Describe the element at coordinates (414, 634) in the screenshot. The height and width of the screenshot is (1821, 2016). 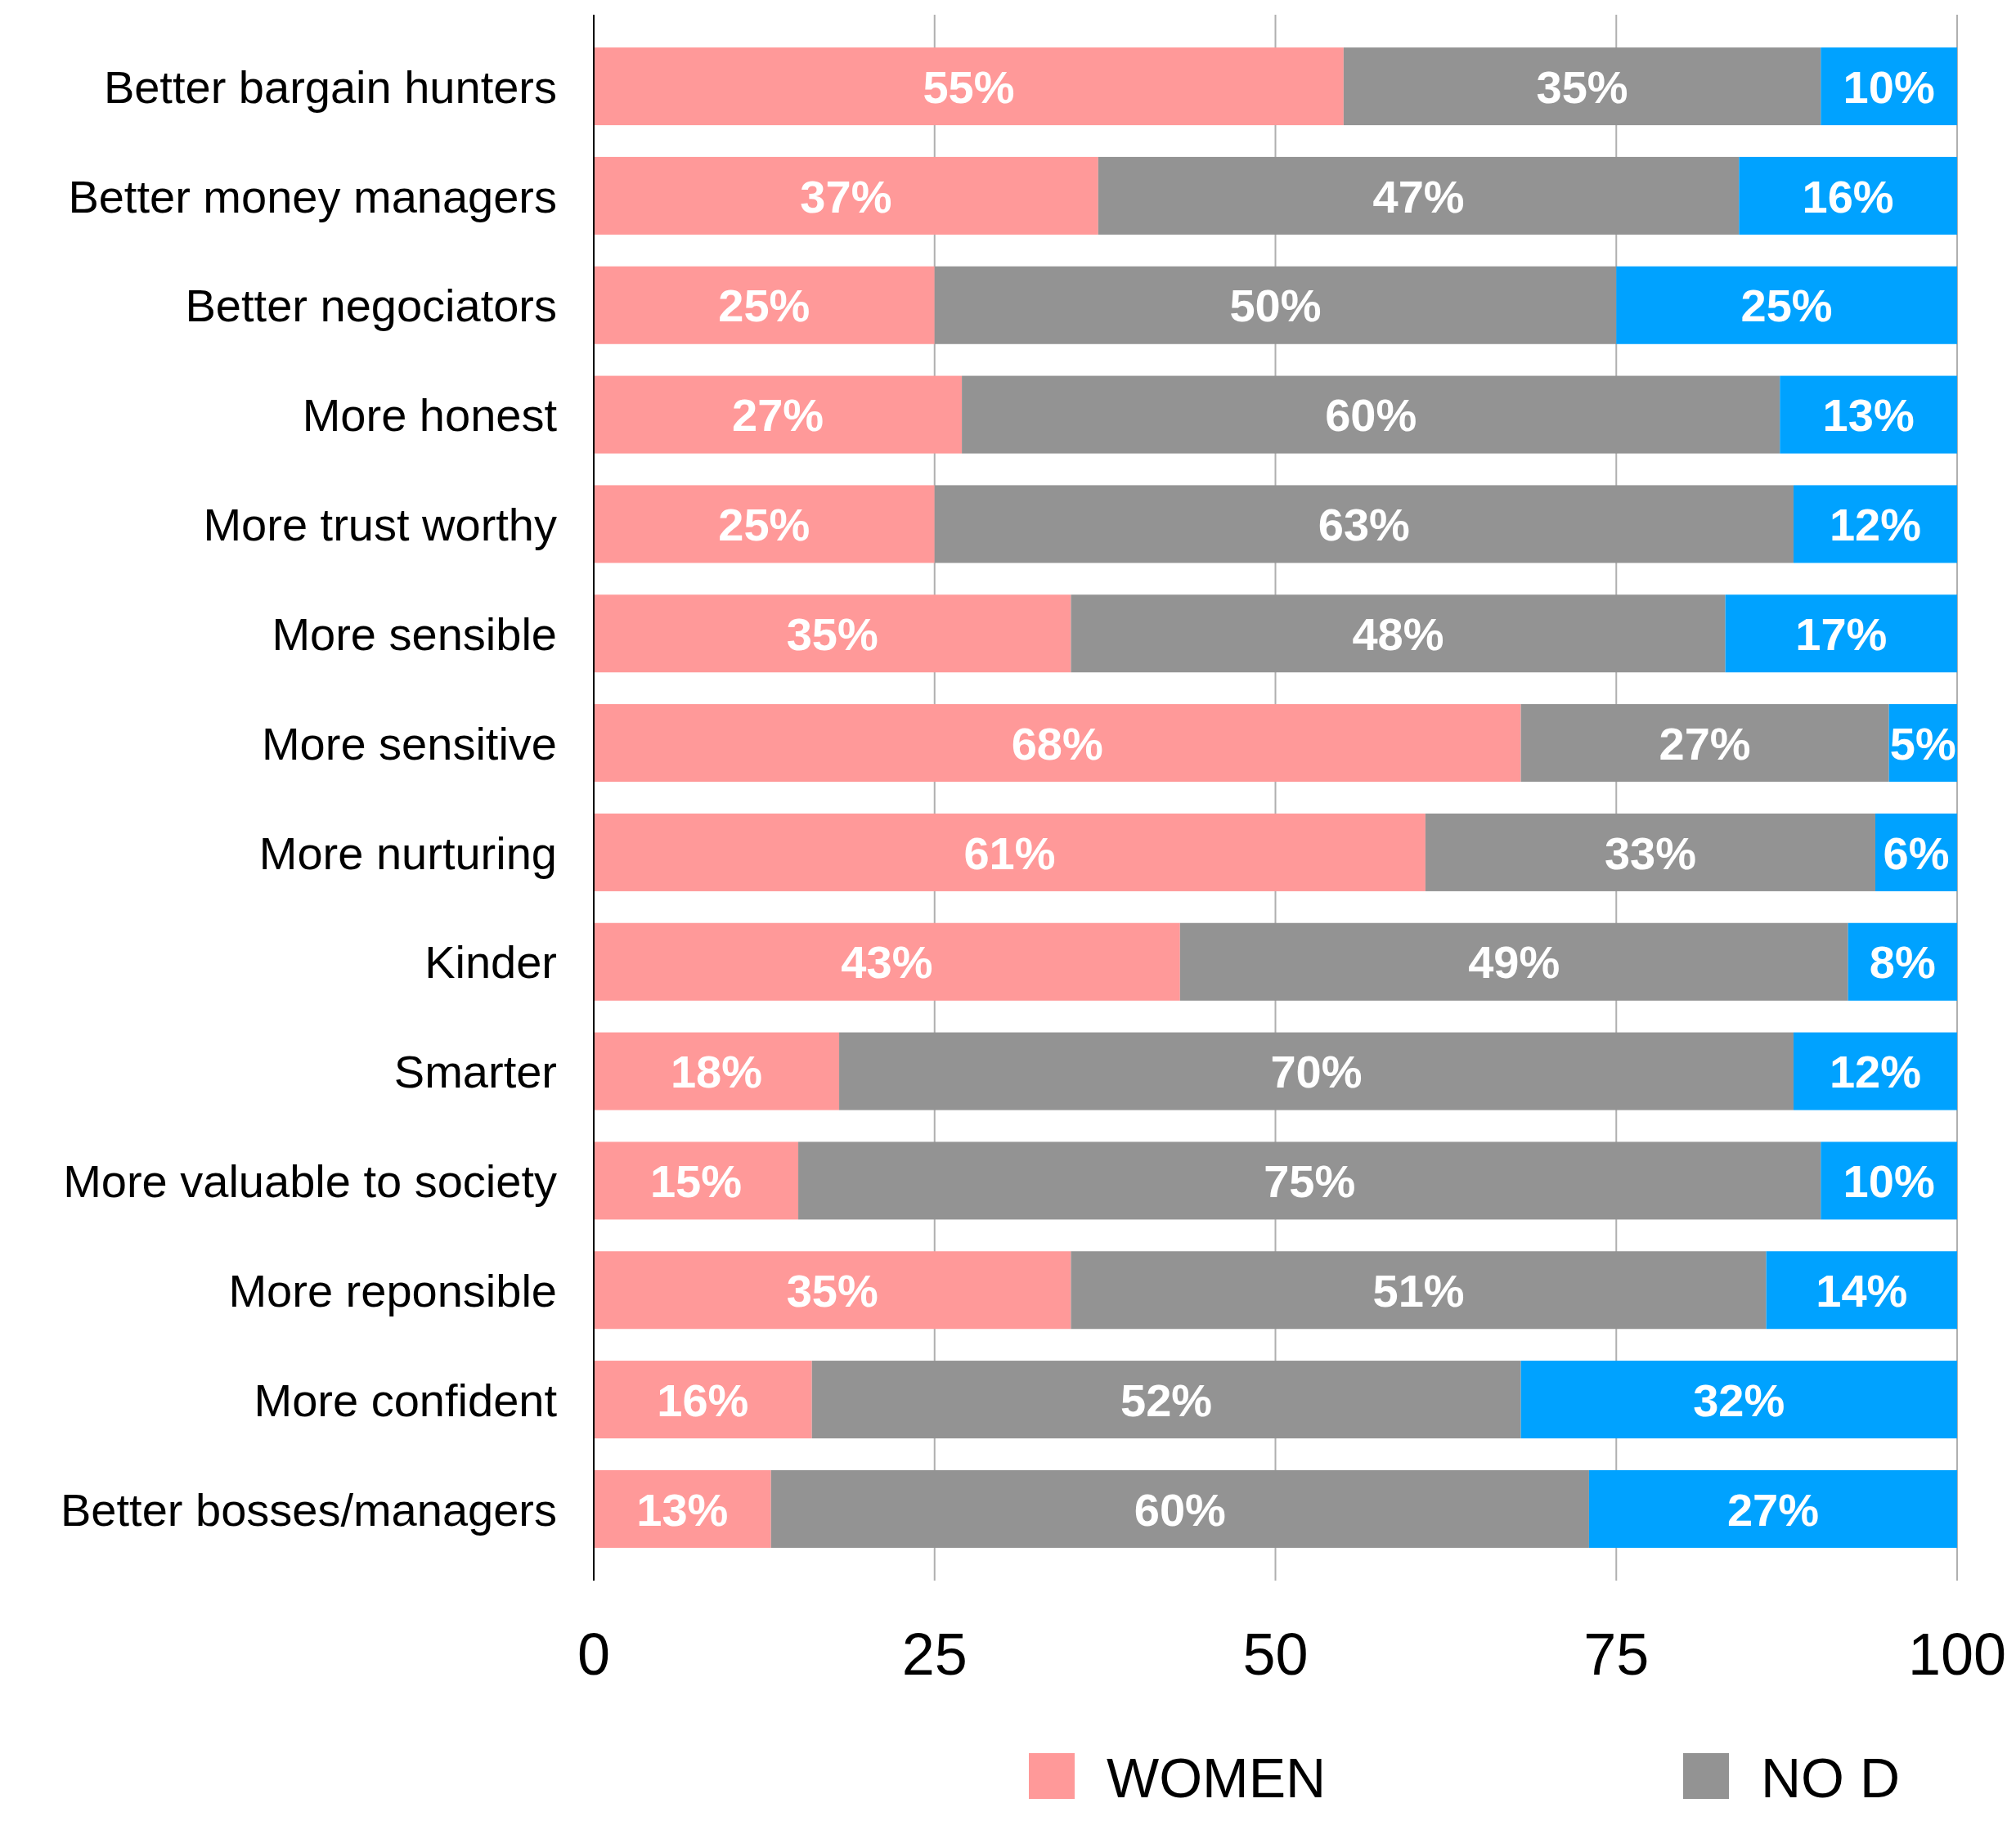
I see `y-tick-label: More sensible` at that location.